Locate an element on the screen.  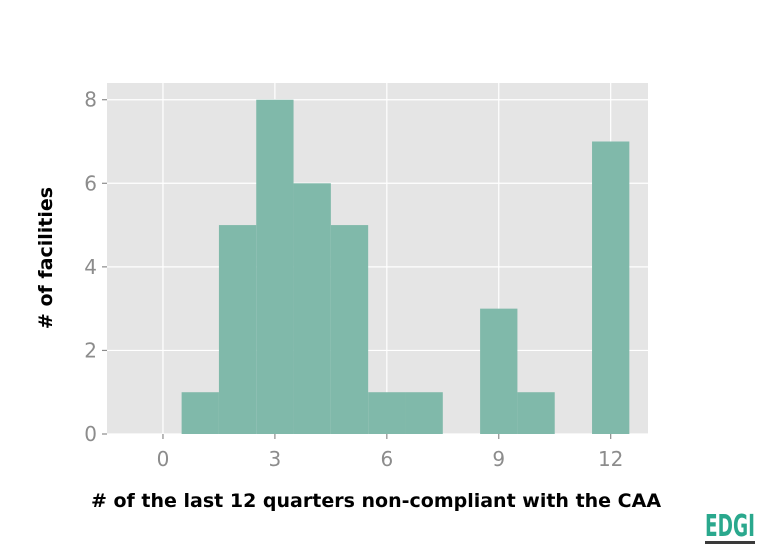
x-tick-label: 6 is located at coordinates (386, 459).